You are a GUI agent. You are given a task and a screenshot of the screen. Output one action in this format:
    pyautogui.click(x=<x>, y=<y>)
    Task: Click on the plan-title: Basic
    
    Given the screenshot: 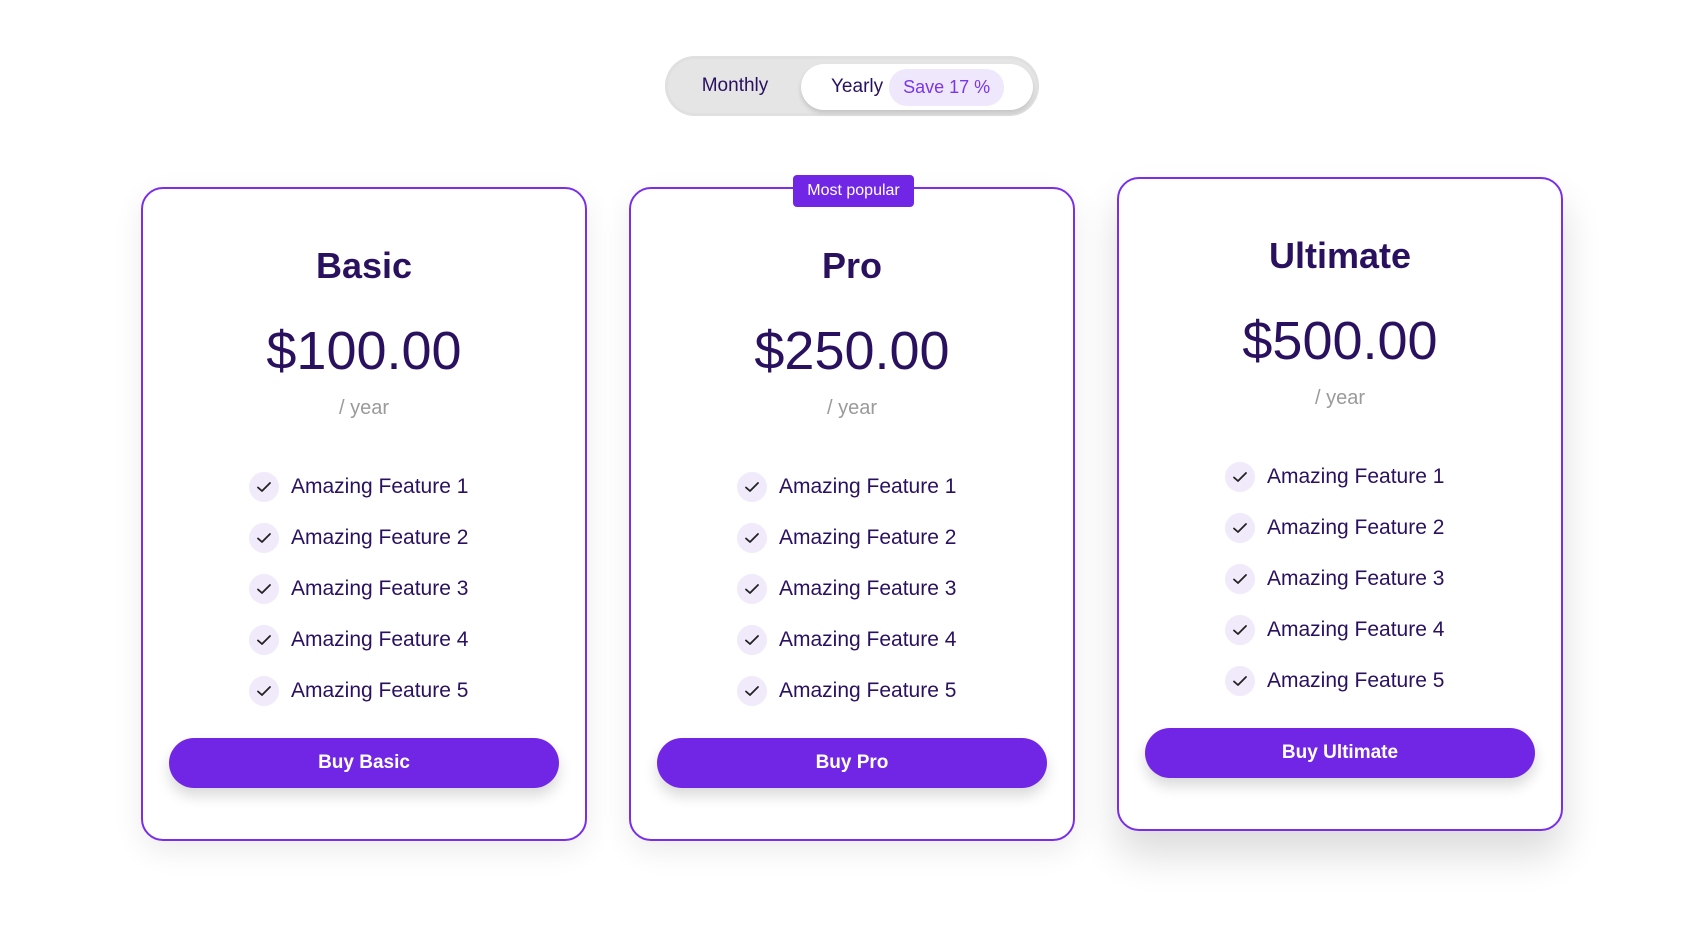 What is the action you would take?
    pyautogui.click(x=364, y=265)
    